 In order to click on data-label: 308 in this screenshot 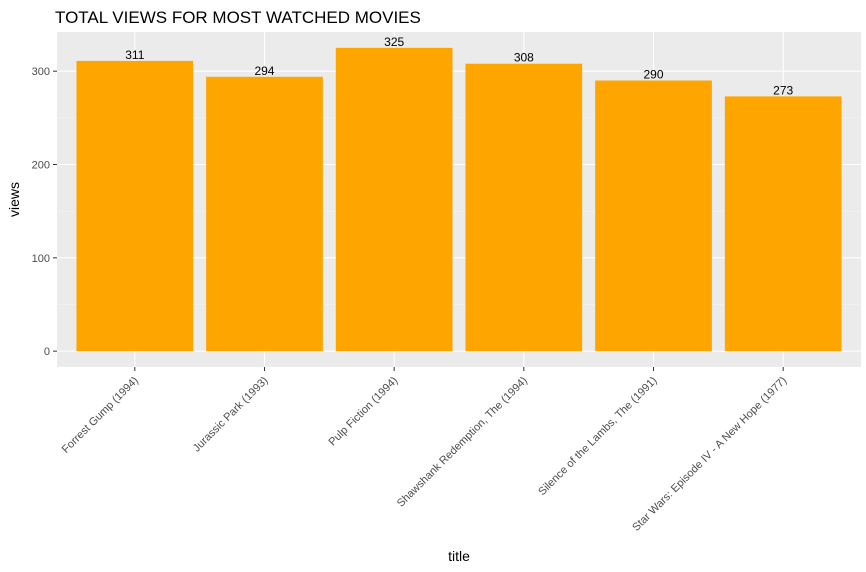, I will do `click(524, 58)`.